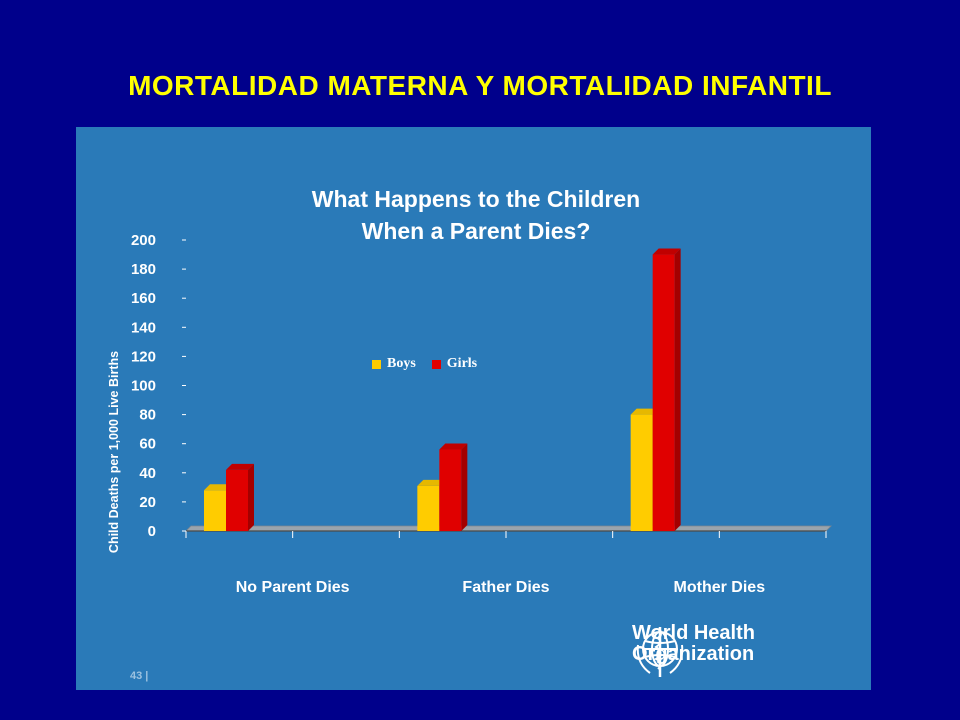 Image resolution: width=960 pixels, height=720 pixels. What do you see at coordinates (376, 364) in the screenshot?
I see `legend-swatch-boys` at bounding box center [376, 364].